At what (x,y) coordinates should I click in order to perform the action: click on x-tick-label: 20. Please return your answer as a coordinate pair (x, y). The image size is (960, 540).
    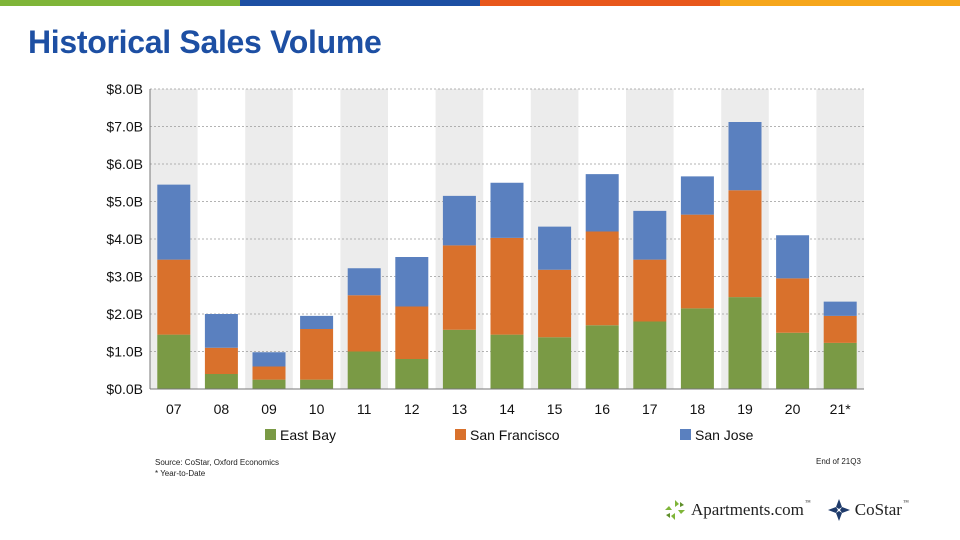
    Looking at the image, I should click on (793, 409).